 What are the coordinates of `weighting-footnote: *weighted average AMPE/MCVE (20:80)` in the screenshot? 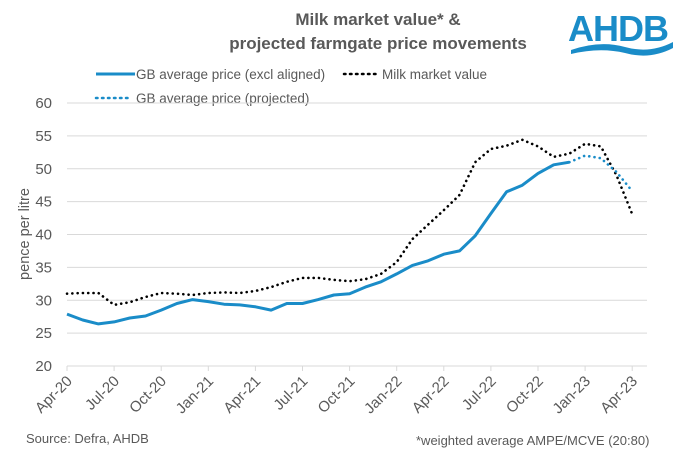 It's located at (532, 440).